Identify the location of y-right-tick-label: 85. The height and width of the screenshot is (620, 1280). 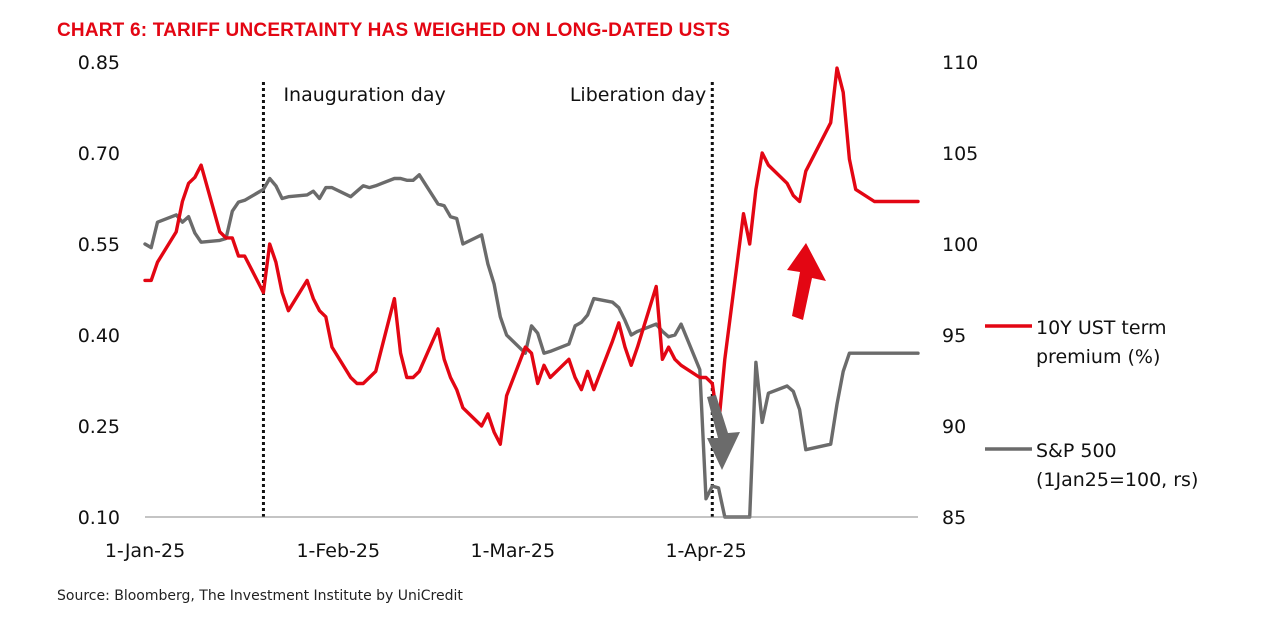
(954, 518).